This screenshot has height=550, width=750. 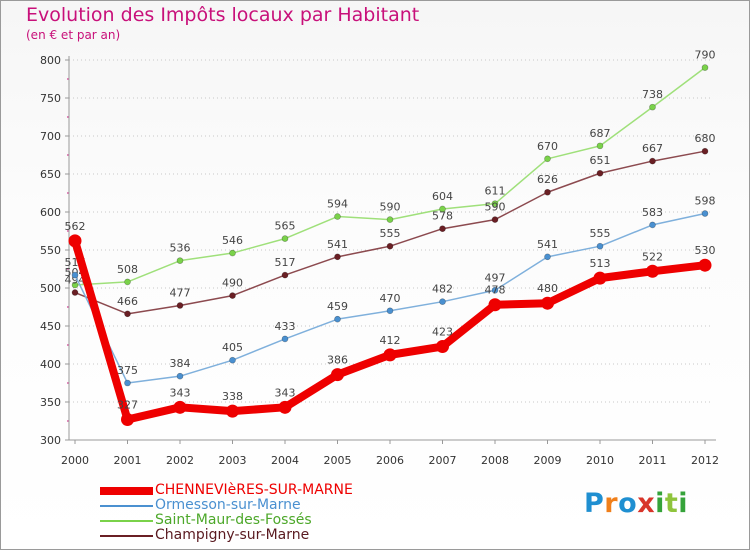 What do you see at coordinates (705, 138) in the screenshot?
I see `data-label: 680` at bounding box center [705, 138].